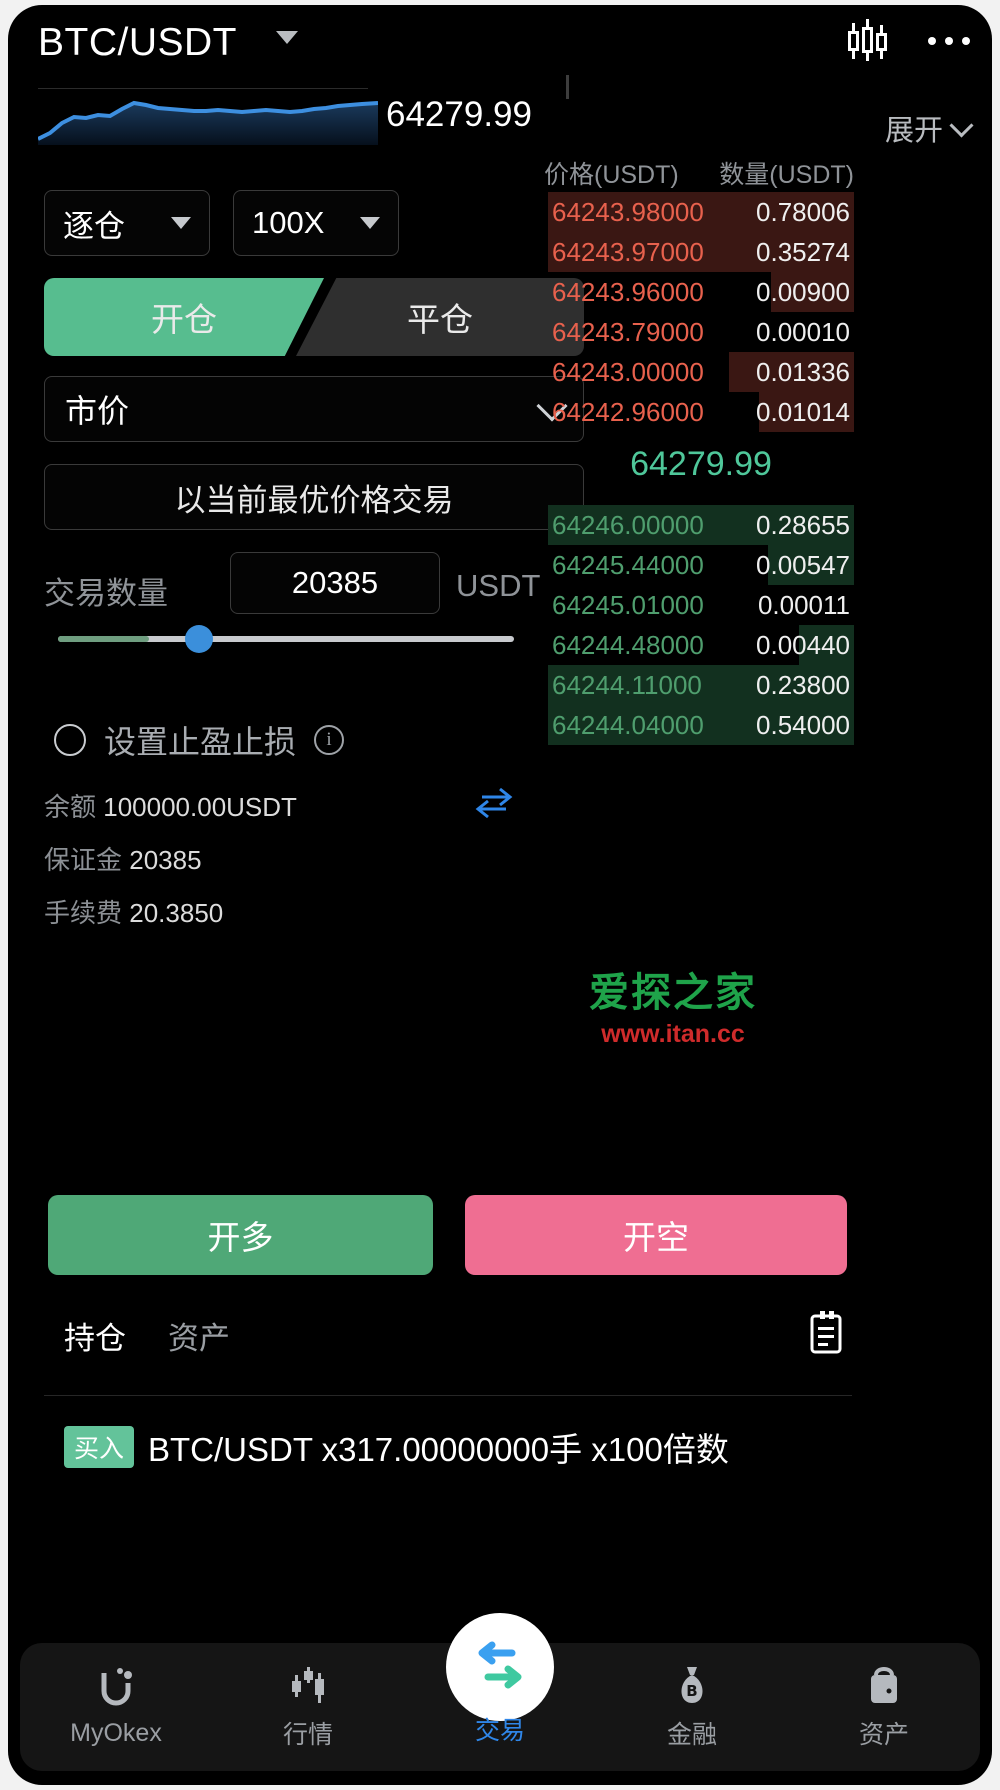 Image resolution: width=1000 pixels, height=1790 pixels. I want to click on fee-value: 20.3850, so click(176, 913).